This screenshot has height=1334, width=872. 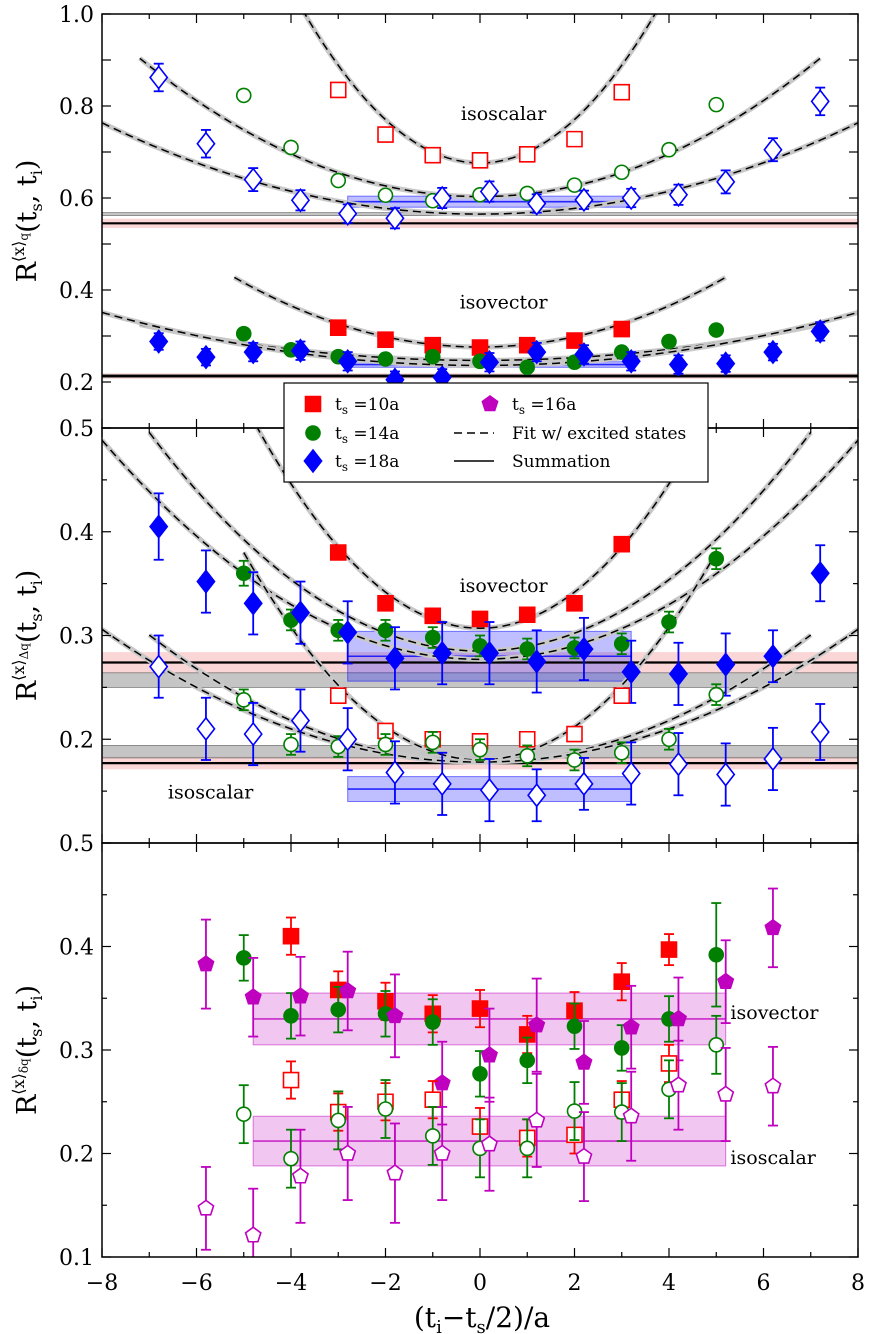 What do you see at coordinates (27, 636) in the screenshot?
I see `y-axis-title-middle: R⟨x⟩Δq(ts, ti)` at bounding box center [27, 636].